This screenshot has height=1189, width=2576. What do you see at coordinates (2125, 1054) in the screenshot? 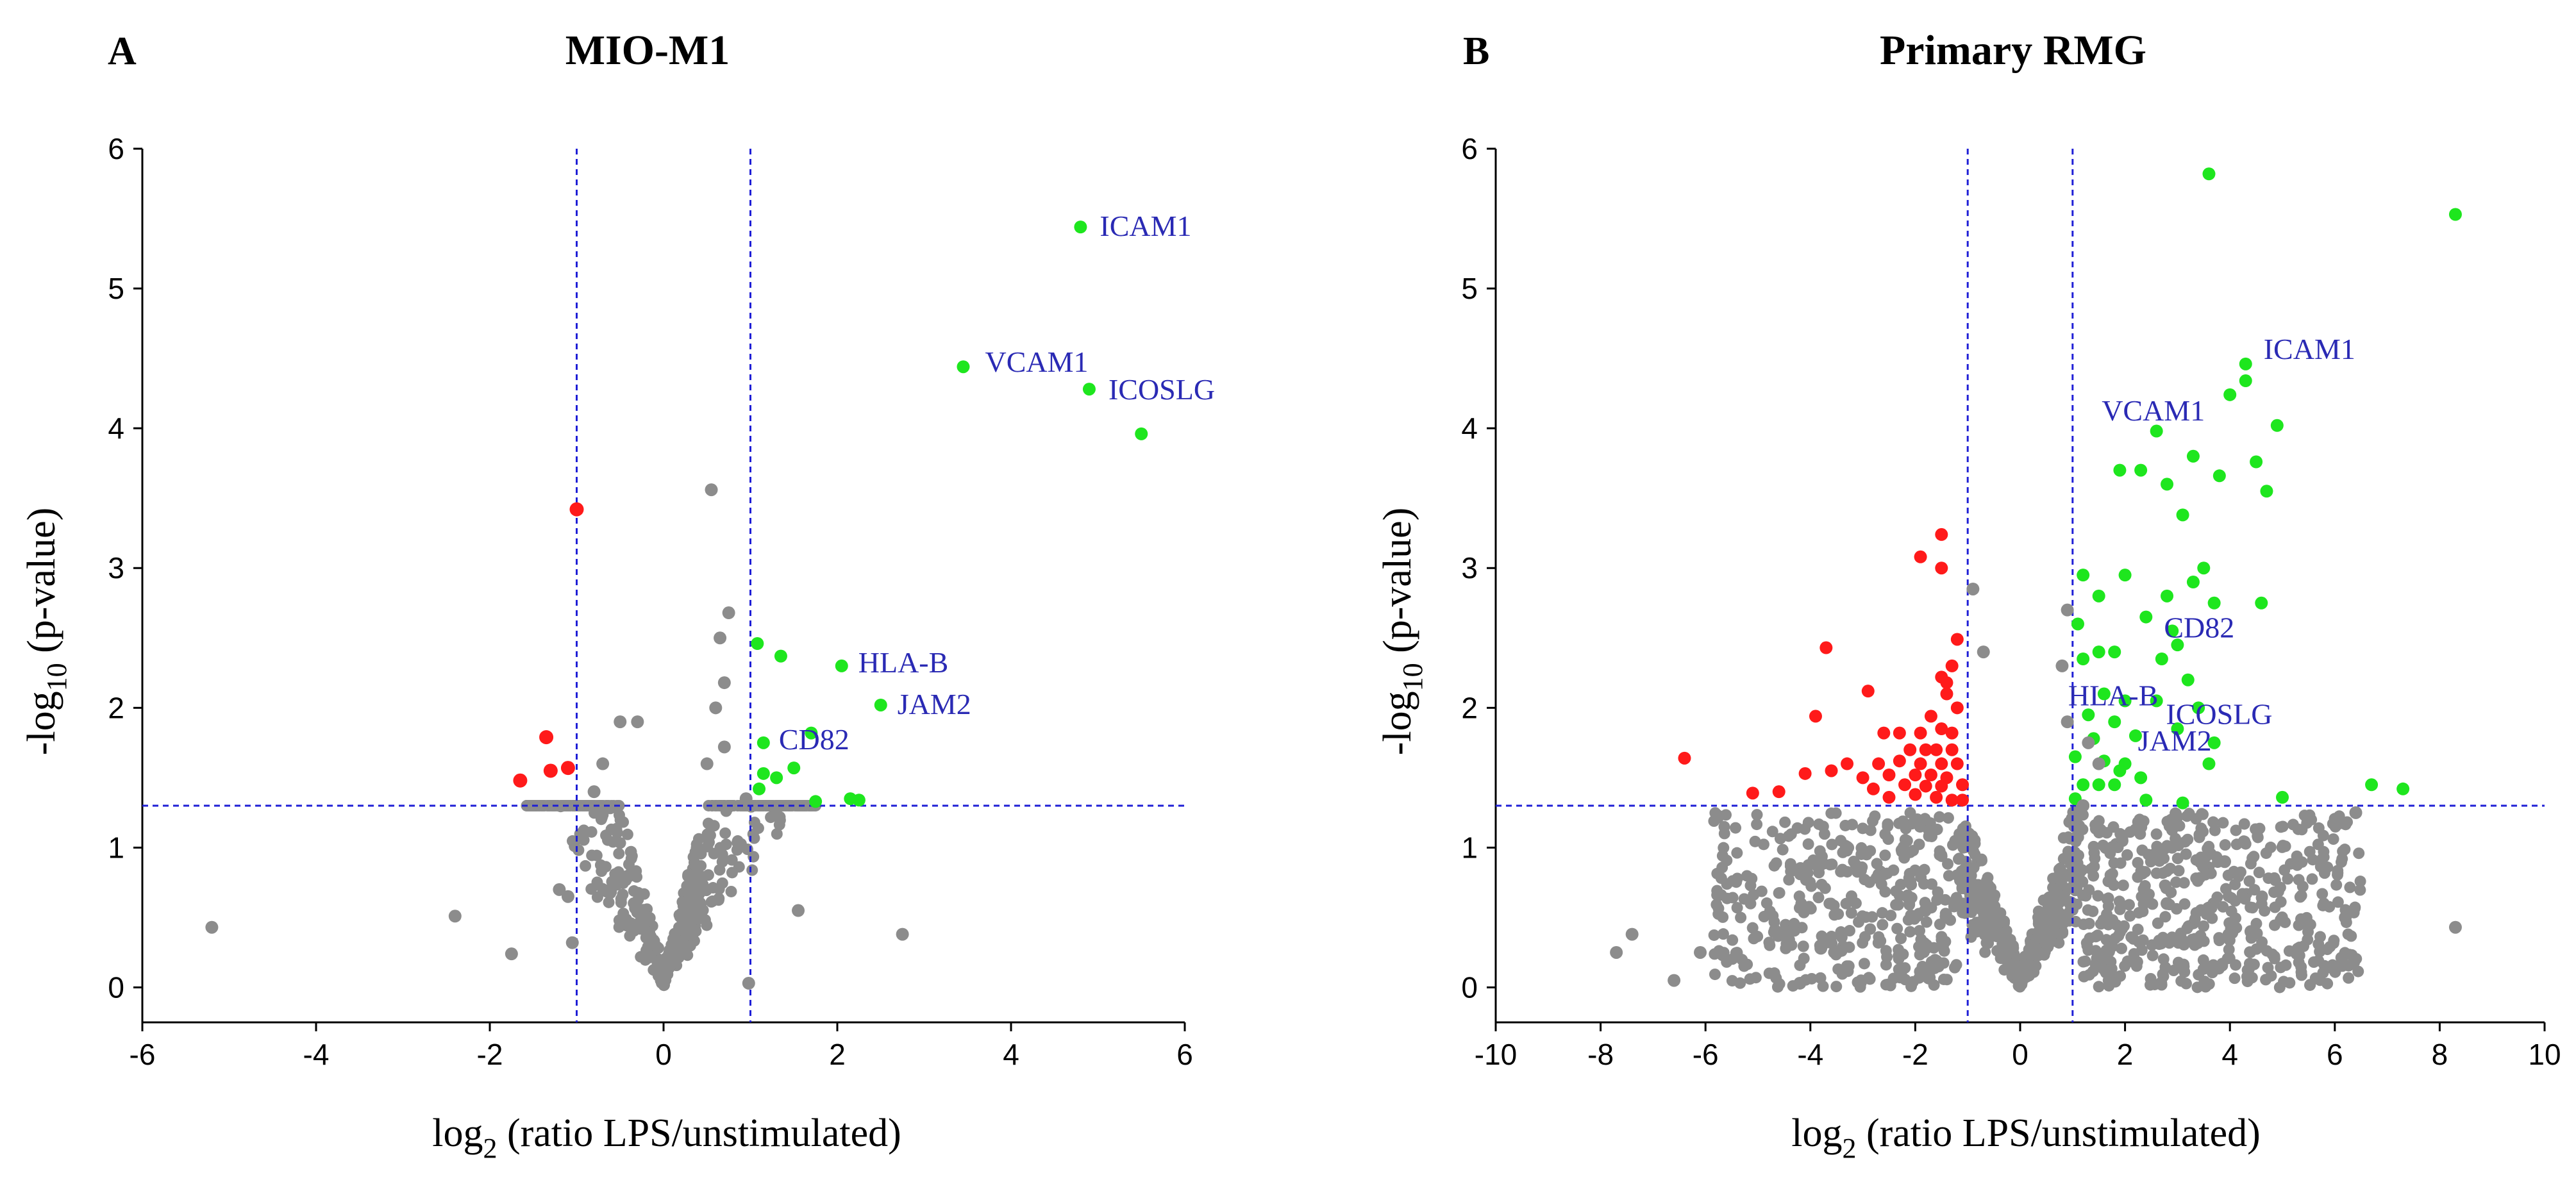
I see `x-tick-label: 2` at bounding box center [2125, 1054].